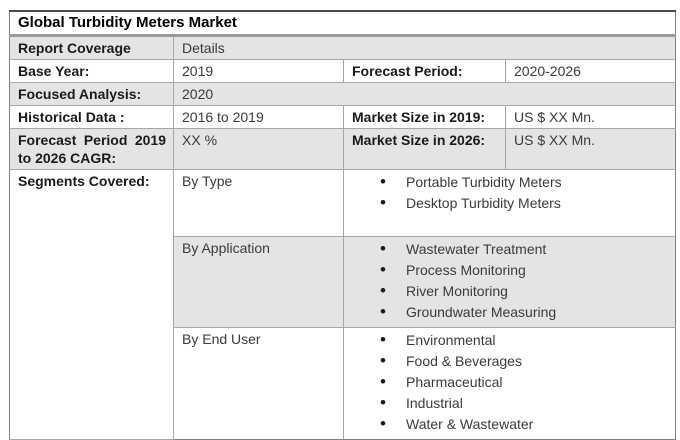 This screenshot has width=680, height=440. I want to click on list-item: Wastewater Treatment, so click(524, 249).